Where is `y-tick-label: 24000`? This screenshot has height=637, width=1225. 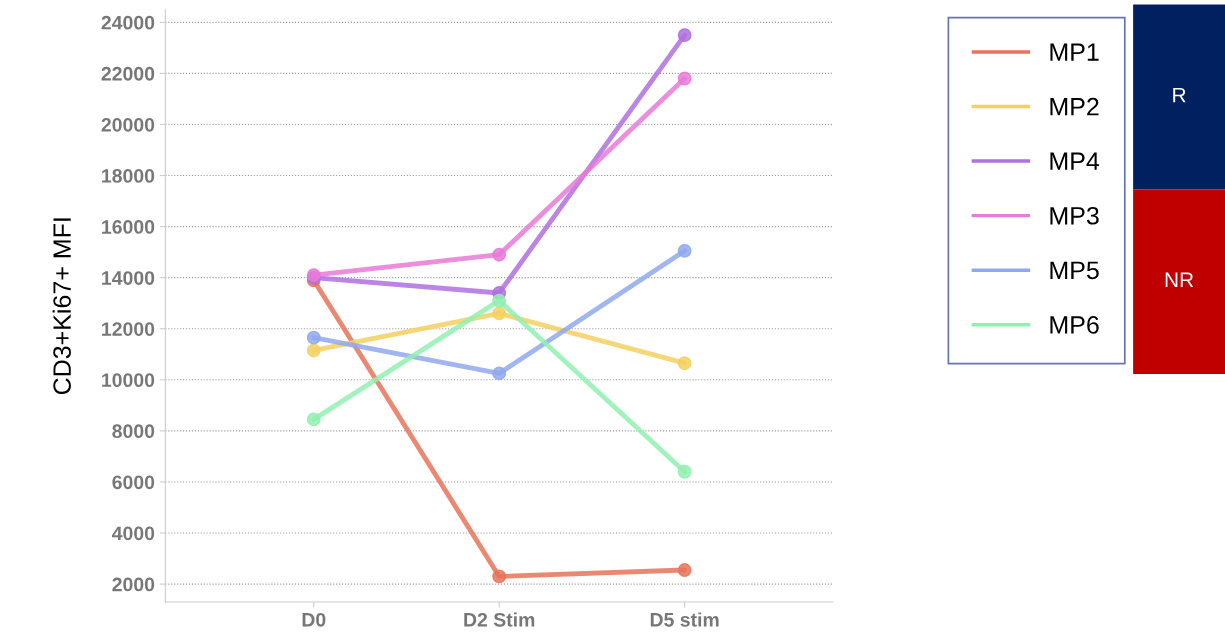 y-tick-label: 24000 is located at coordinates (128, 22).